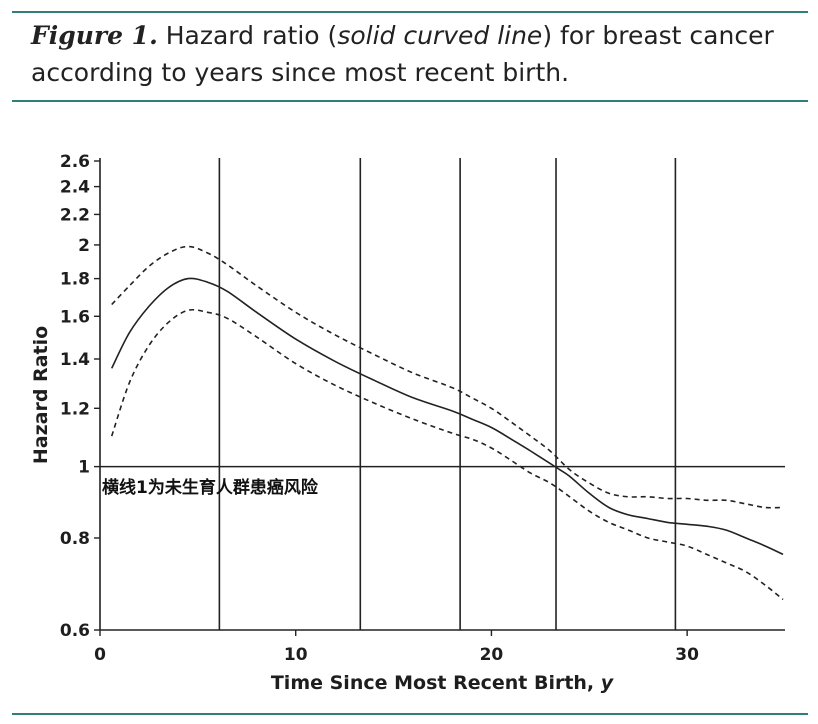 Image resolution: width=818 pixels, height=724 pixels. Describe the element at coordinates (410, 12) in the screenshot. I see `top-rule` at that location.